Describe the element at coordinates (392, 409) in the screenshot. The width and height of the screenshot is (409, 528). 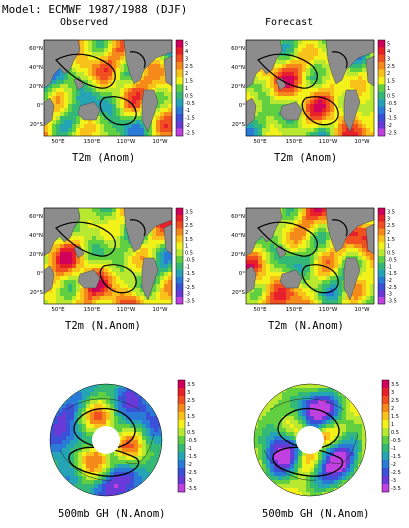
I see `forecast-500mb-gh-colorbar-label: 2` at that location.